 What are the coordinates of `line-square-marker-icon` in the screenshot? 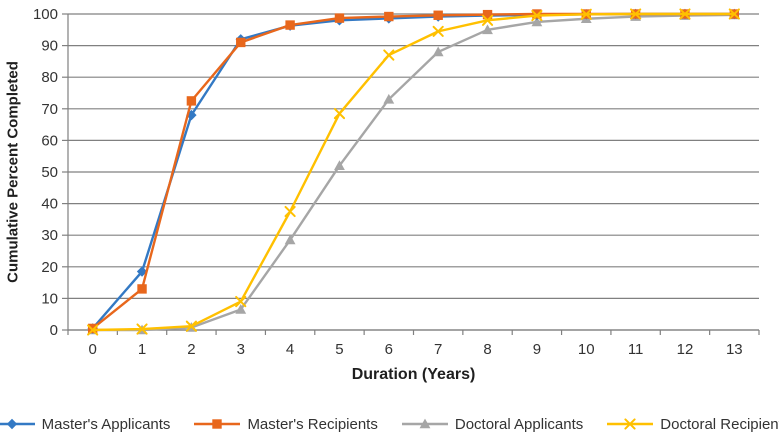 It's located at (217, 424).